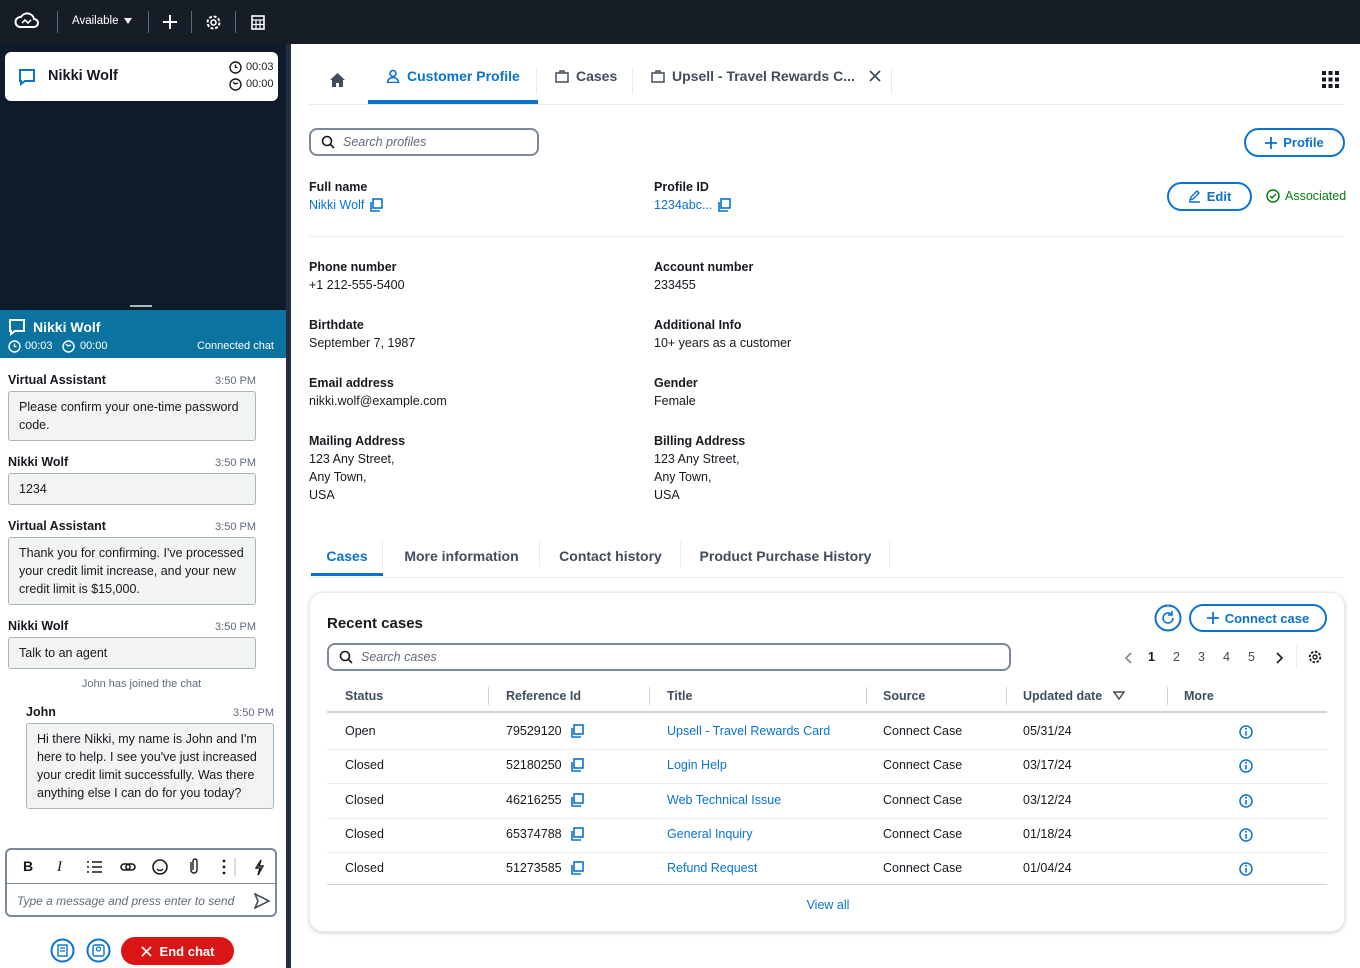 This screenshot has width=1360, height=968. Describe the element at coordinates (1201, 657) in the screenshot. I see `page-number: 3` at that location.